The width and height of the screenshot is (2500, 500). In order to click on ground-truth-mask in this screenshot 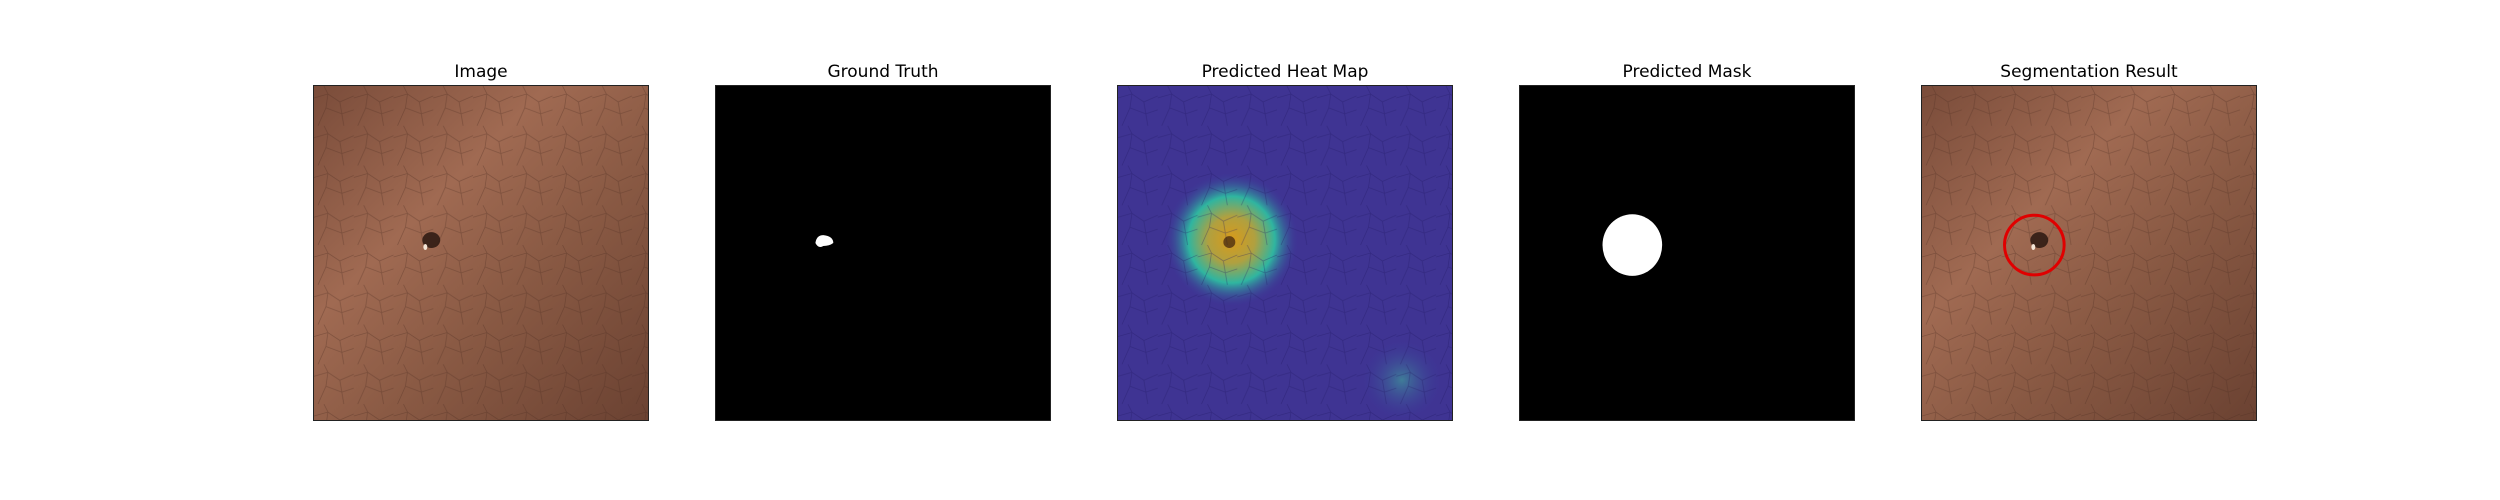, I will do `click(883, 253)`.